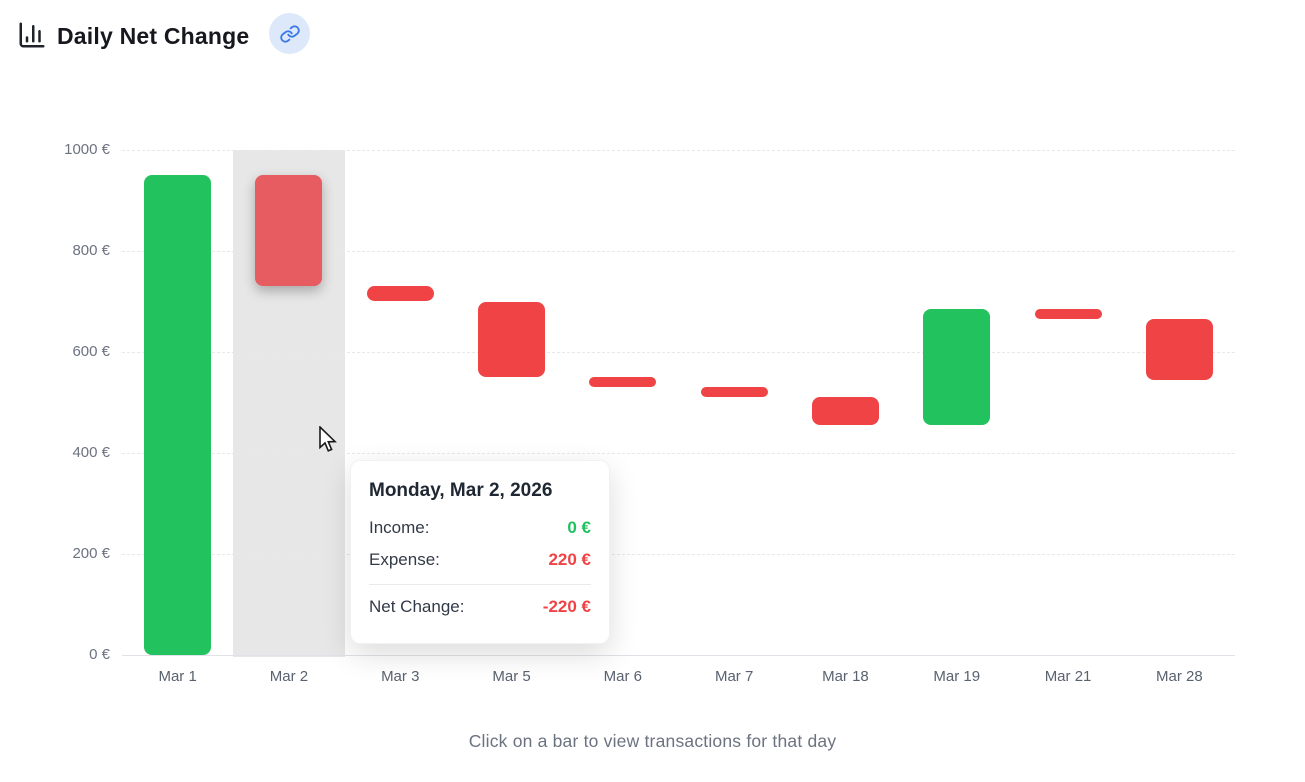 The height and width of the screenshot is (782, 1305). What do you see at coordinates (32, 35) in the screenshot?
I see `bar-chart-icon` at bounding box center [32, 35].